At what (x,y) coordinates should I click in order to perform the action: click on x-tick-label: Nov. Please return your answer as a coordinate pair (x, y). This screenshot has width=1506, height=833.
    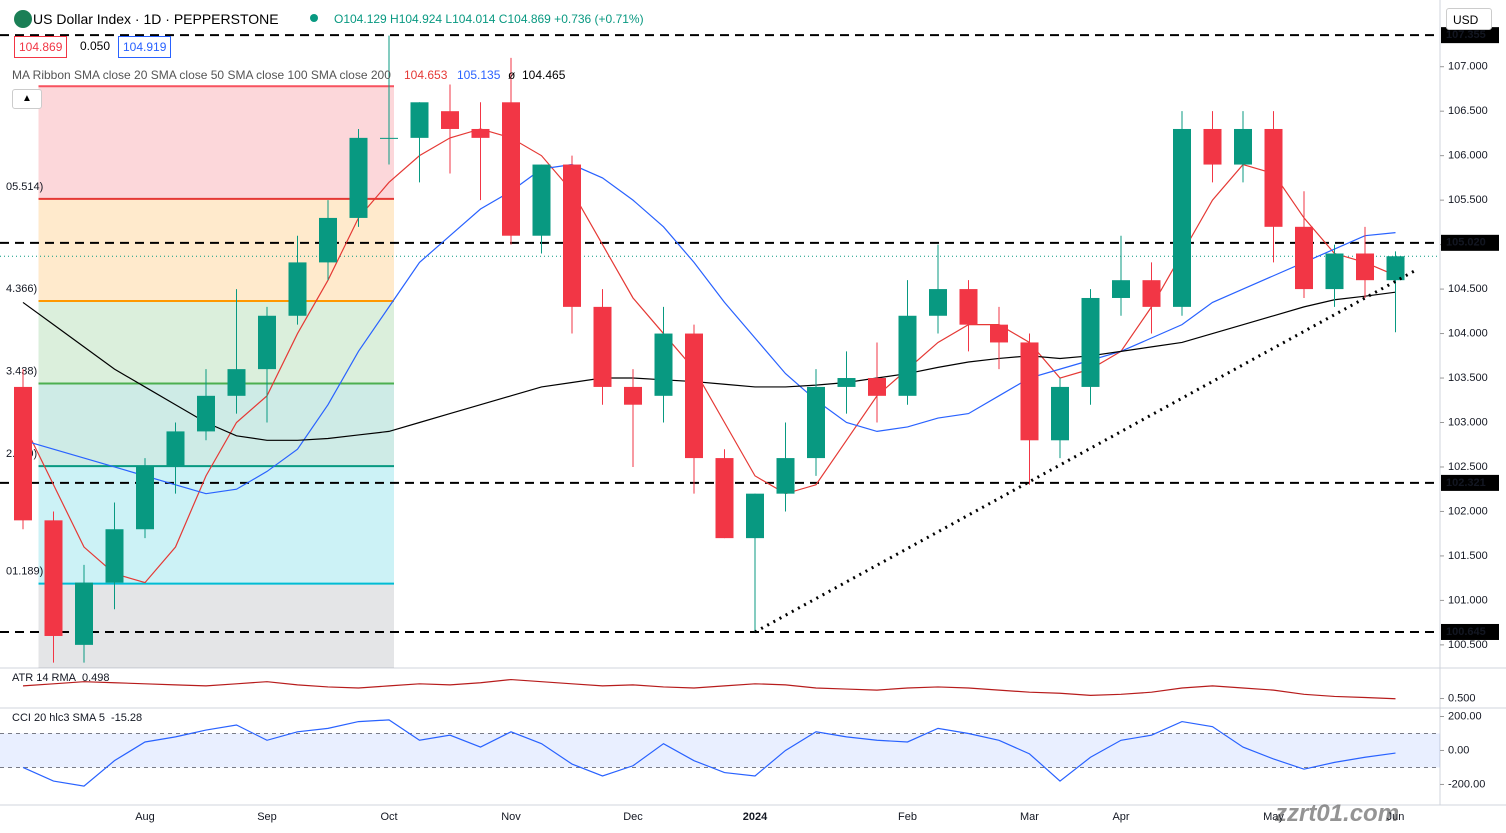
    Looking at the image, I should click on (511, 817).